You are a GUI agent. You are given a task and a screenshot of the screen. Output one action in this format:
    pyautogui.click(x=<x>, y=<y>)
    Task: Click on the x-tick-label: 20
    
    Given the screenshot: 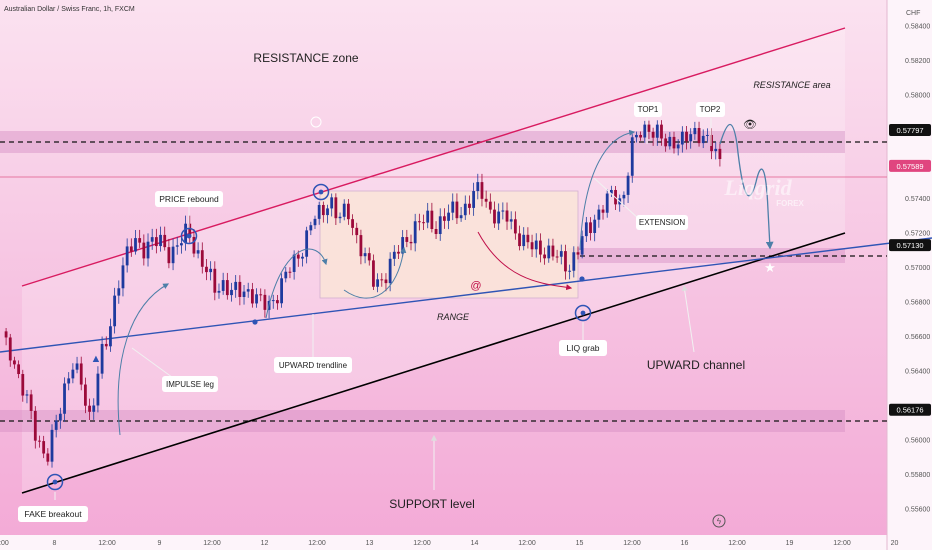 What is the action you would take?
    pyautogui.click(x=895, y=543)
    